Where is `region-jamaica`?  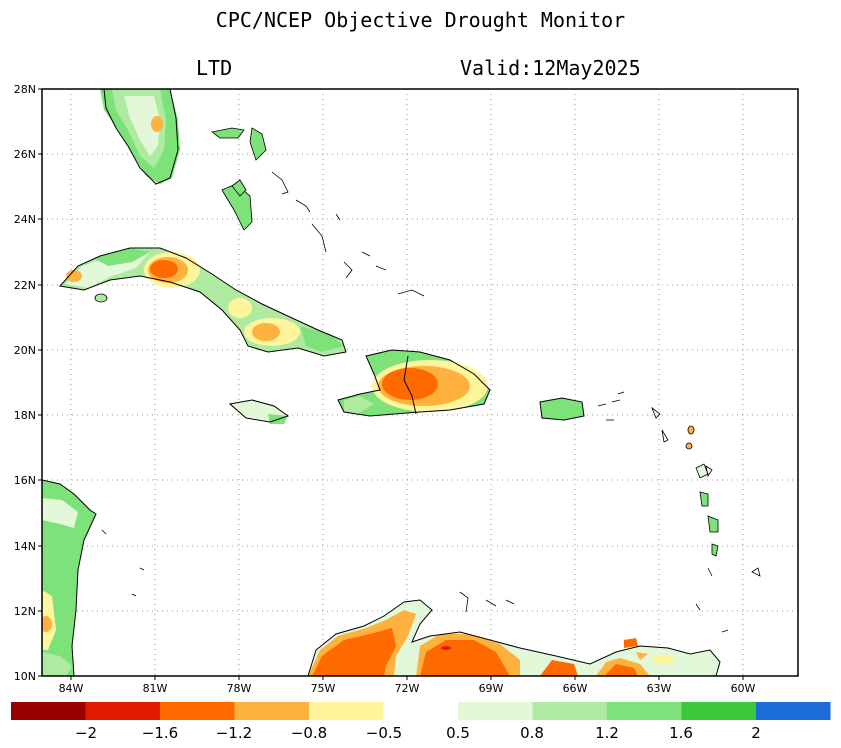 region-jamaica is located at coordinates (259, 411).